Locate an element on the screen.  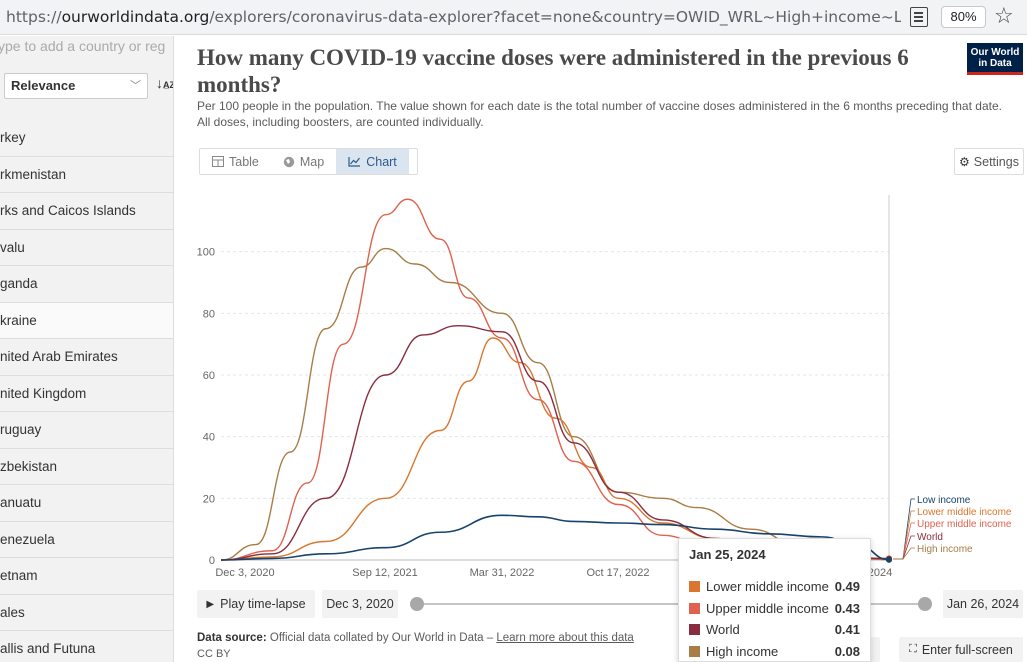
country-item: allis and Futuna is located at coordinates (86, 646).